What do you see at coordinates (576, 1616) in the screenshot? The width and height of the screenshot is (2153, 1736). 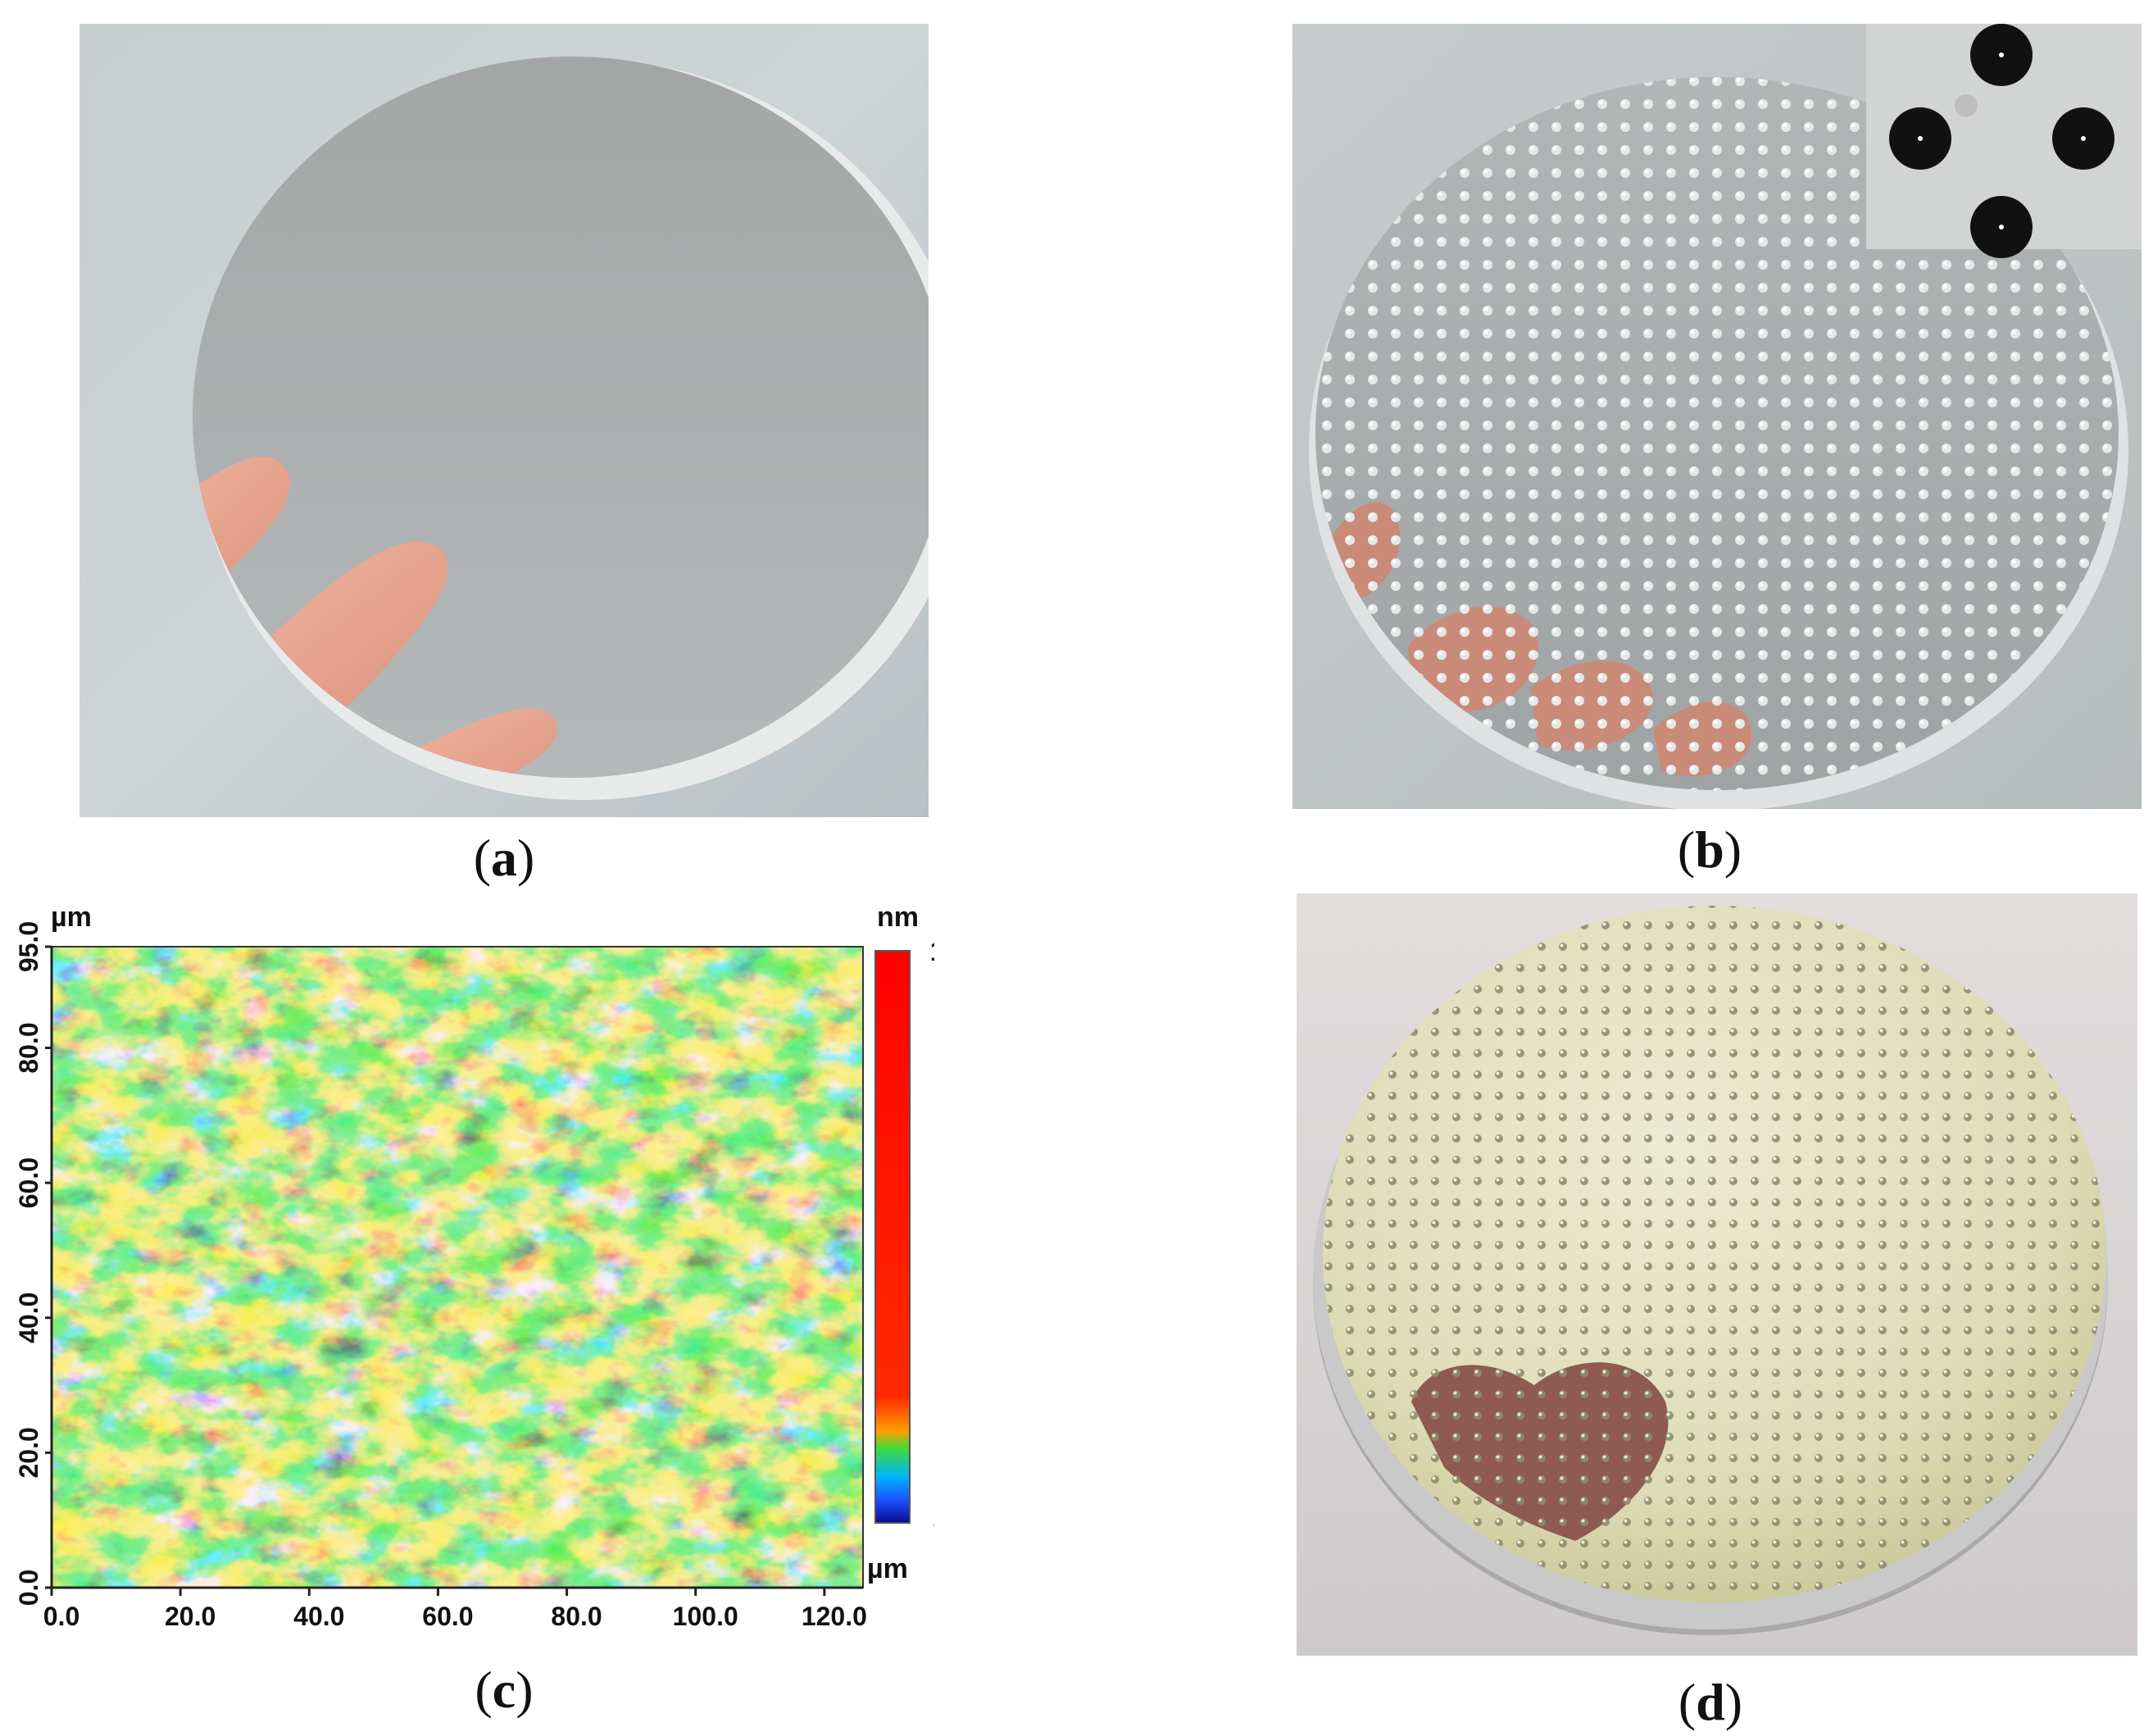 I see `x-tick-label: 80.0` at bounding box center [576, 1616].